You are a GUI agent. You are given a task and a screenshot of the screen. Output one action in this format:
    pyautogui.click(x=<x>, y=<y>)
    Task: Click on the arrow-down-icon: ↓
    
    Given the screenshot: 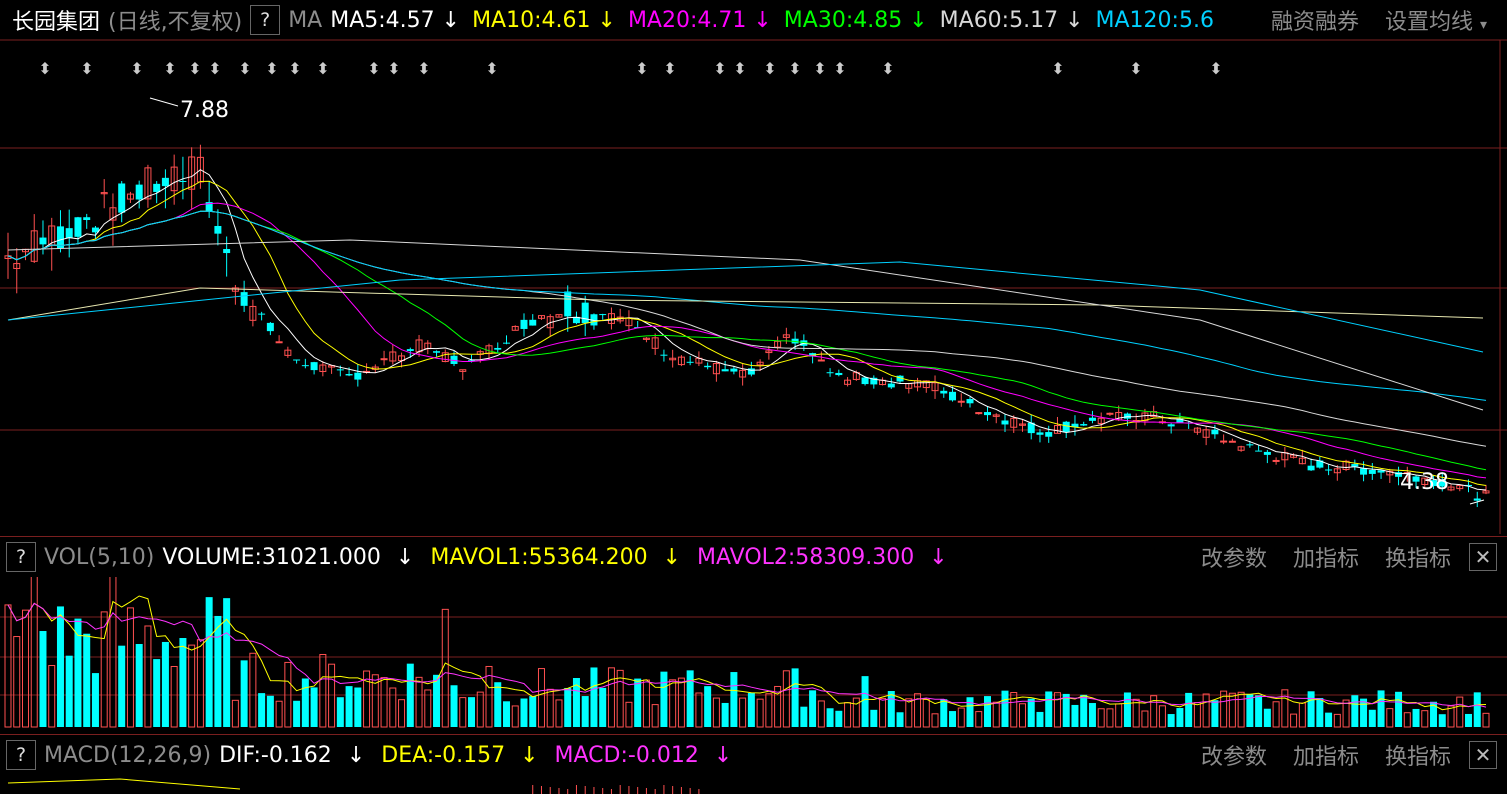 What is the action you would take?
    pyautogui.click(x=356, y=755)
    